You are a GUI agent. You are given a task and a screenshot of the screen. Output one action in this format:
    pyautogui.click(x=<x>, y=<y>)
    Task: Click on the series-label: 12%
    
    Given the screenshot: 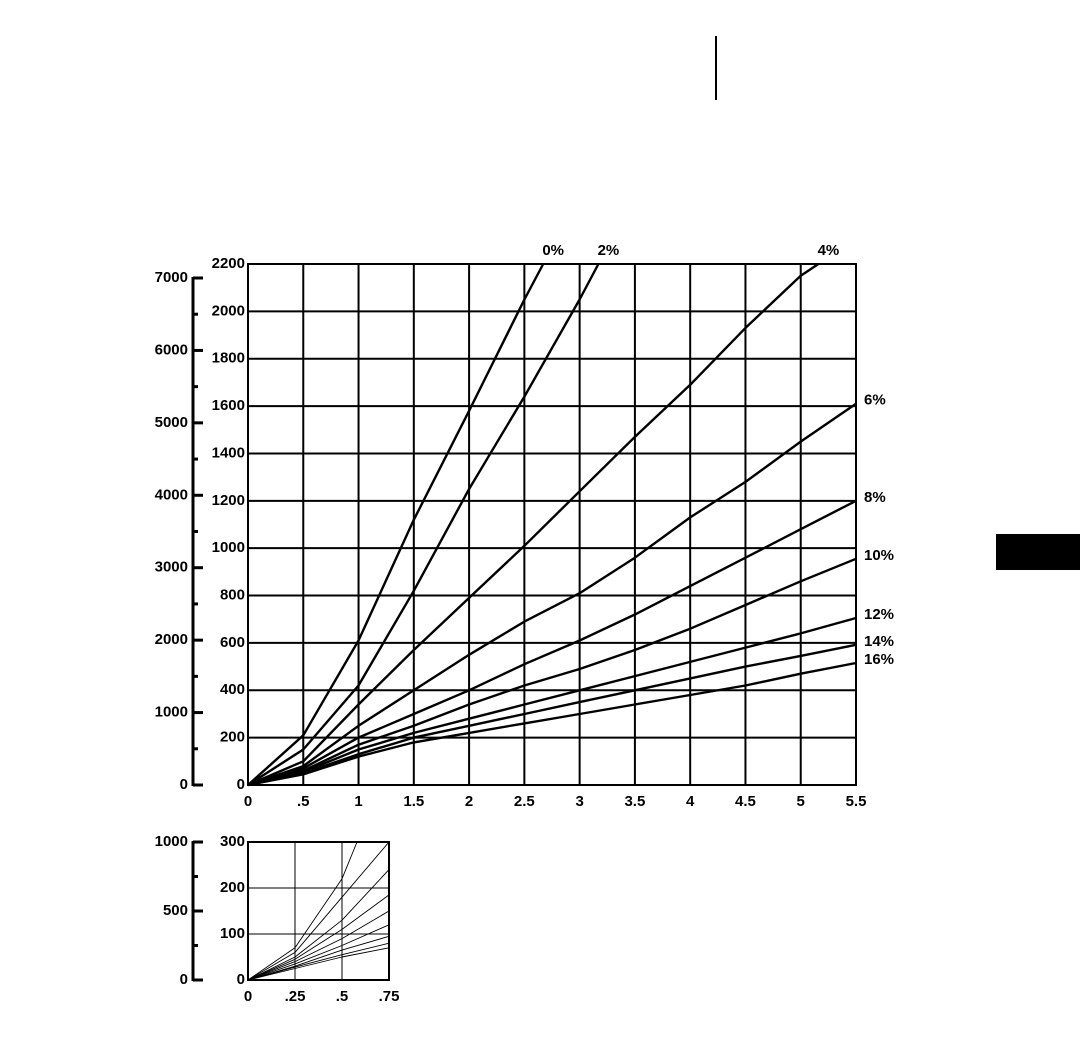 What is the action you would take?
    pyautogui.click(x=879, y=614)
    